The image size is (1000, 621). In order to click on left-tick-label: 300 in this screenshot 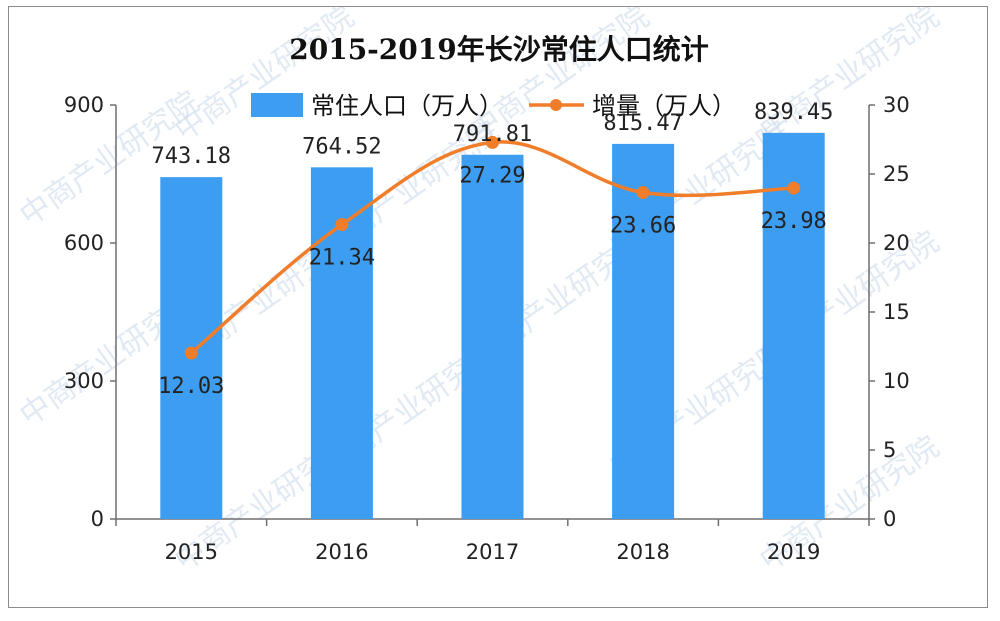, I will do `click(84, 381)`.